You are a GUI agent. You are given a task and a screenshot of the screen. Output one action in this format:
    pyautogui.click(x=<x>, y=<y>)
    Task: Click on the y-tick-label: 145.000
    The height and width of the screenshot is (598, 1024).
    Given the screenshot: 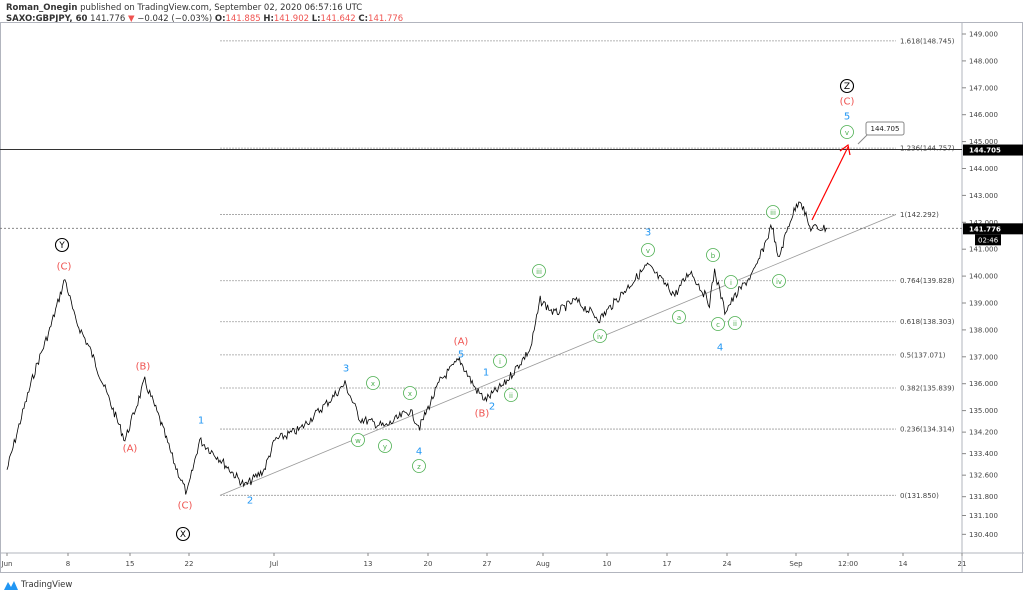 What is the action you would take?
    pyautogui.click(x=983, y=142)
    